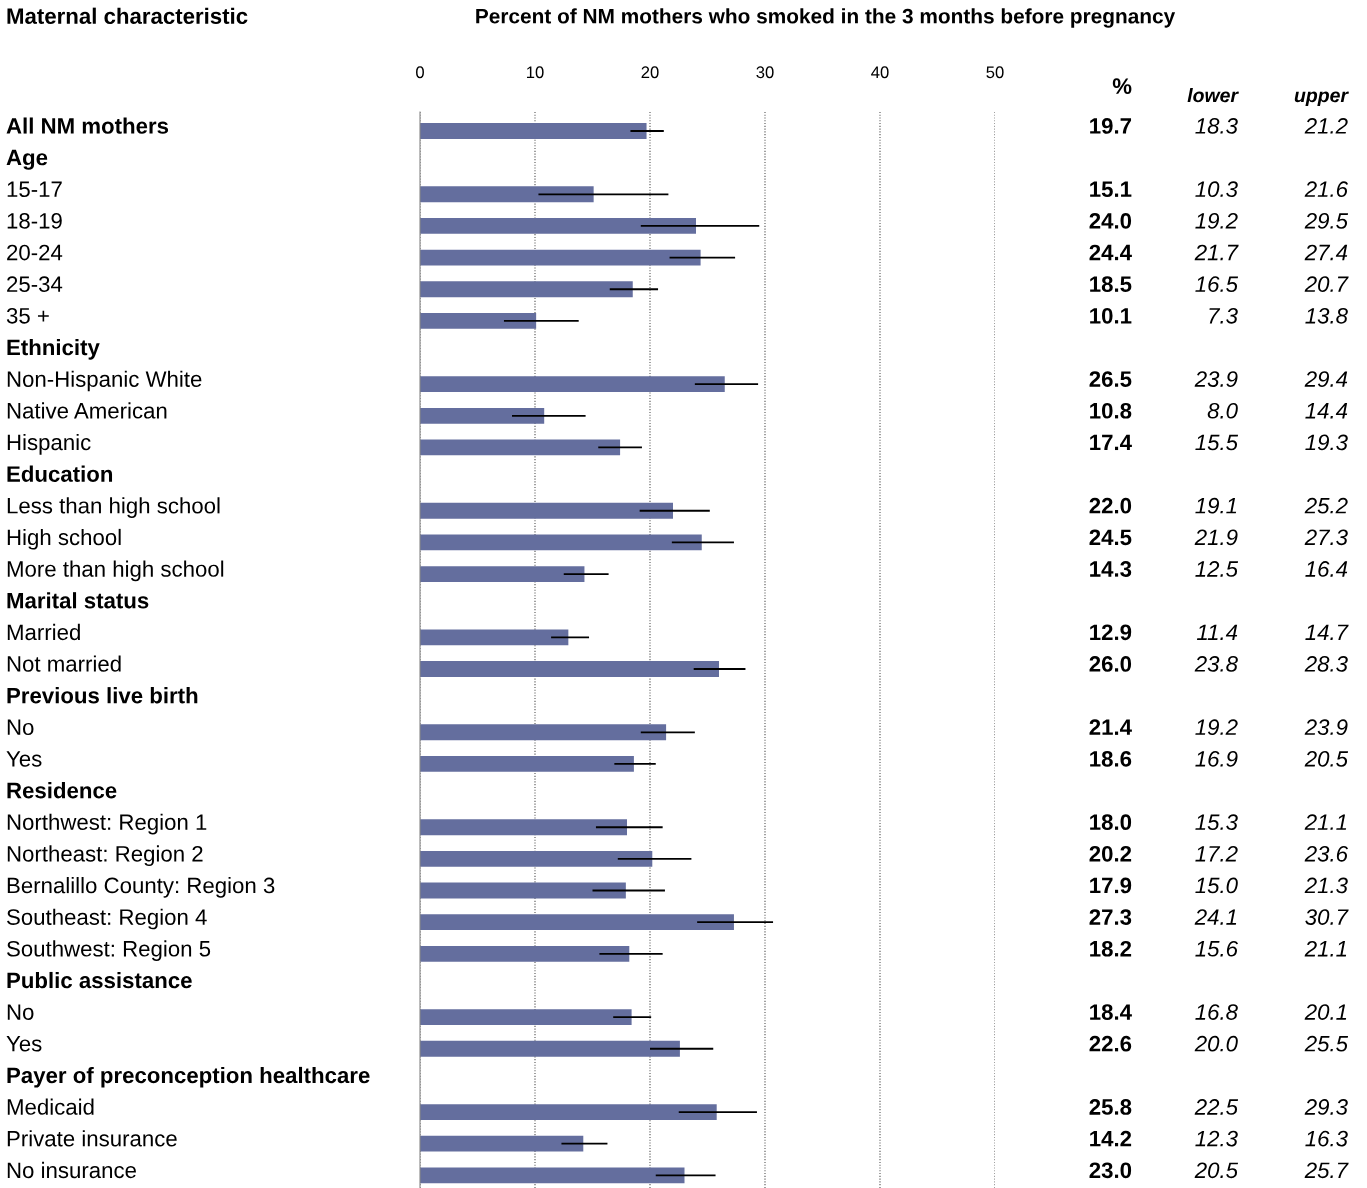  Describe the element at coordinates (1326, 885) in the screenshot. I see `text: 21.3` at that location.